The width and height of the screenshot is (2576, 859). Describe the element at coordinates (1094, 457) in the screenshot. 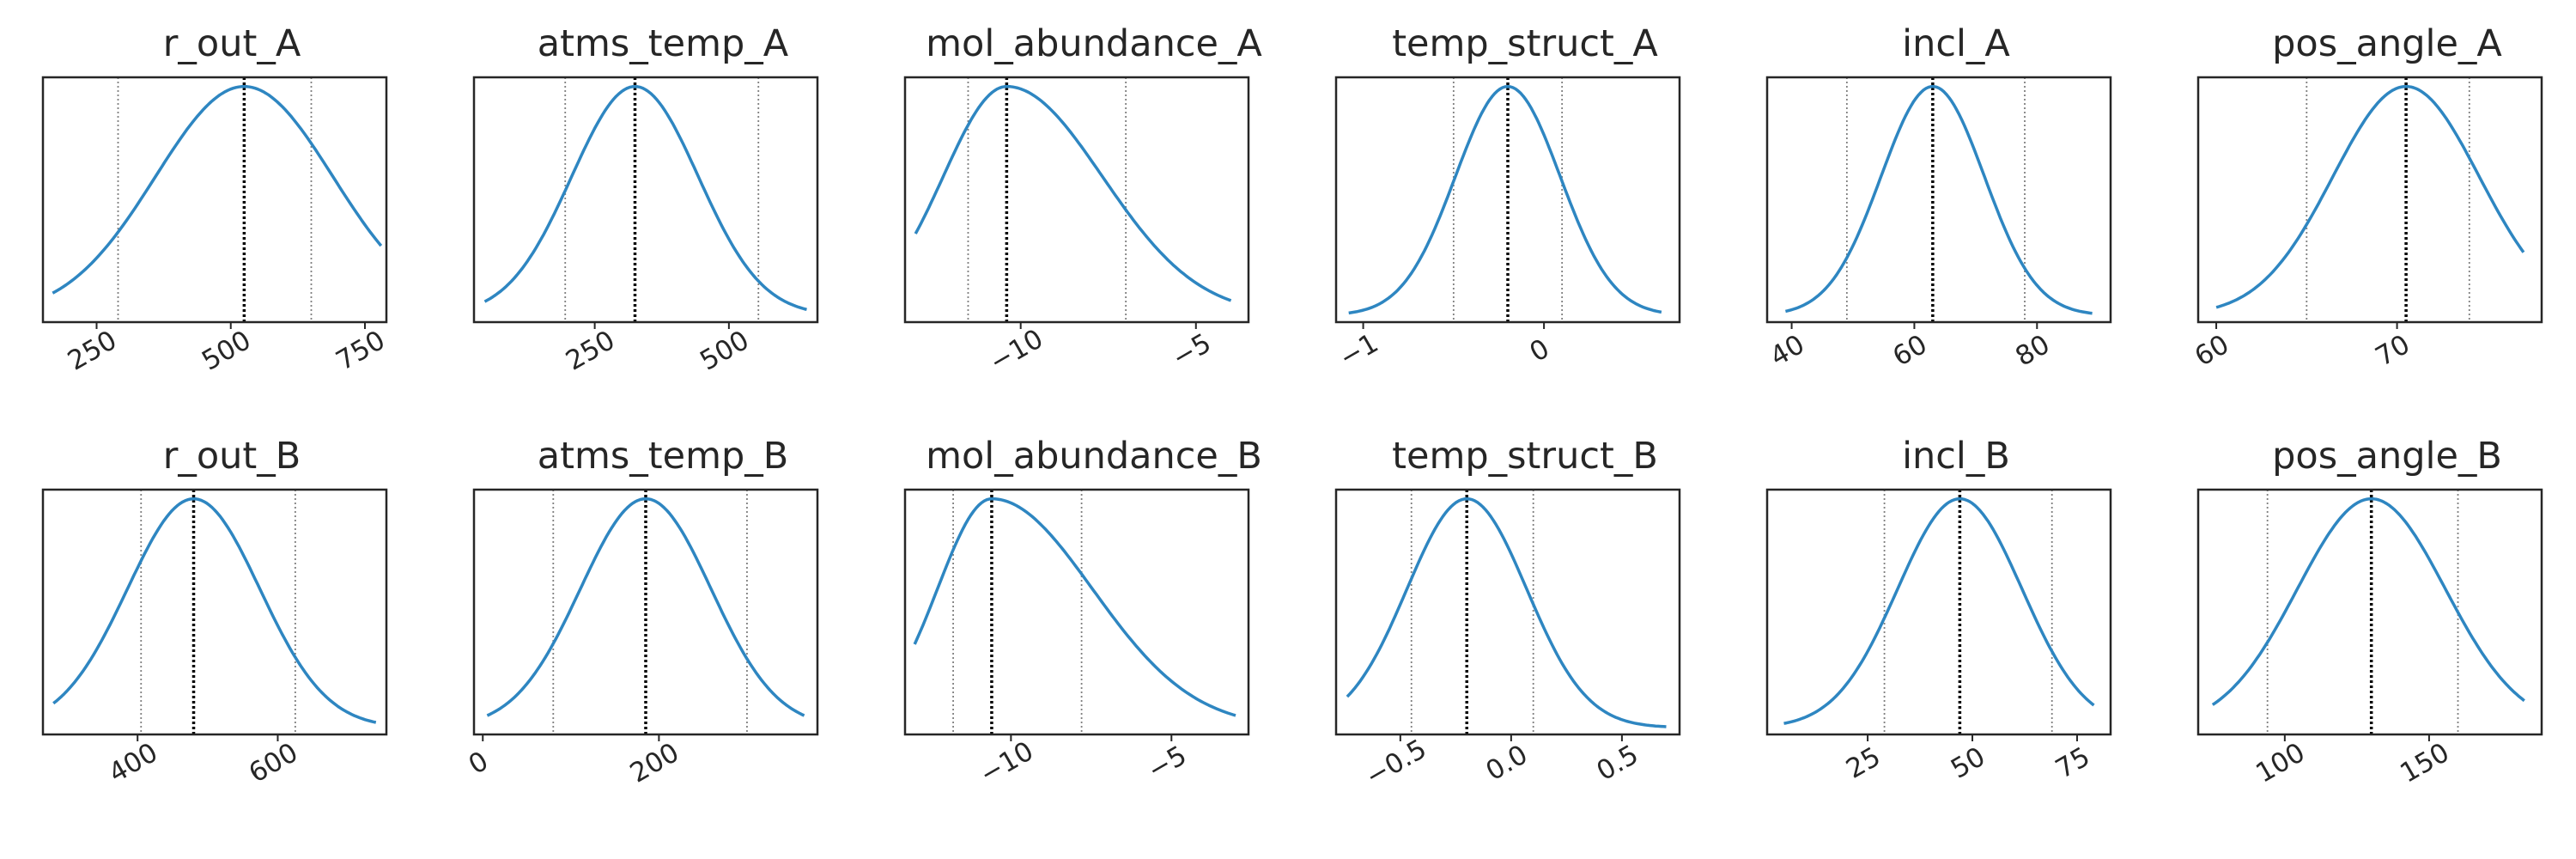

I see `subplot-title: mol_abundance_B` at that location.